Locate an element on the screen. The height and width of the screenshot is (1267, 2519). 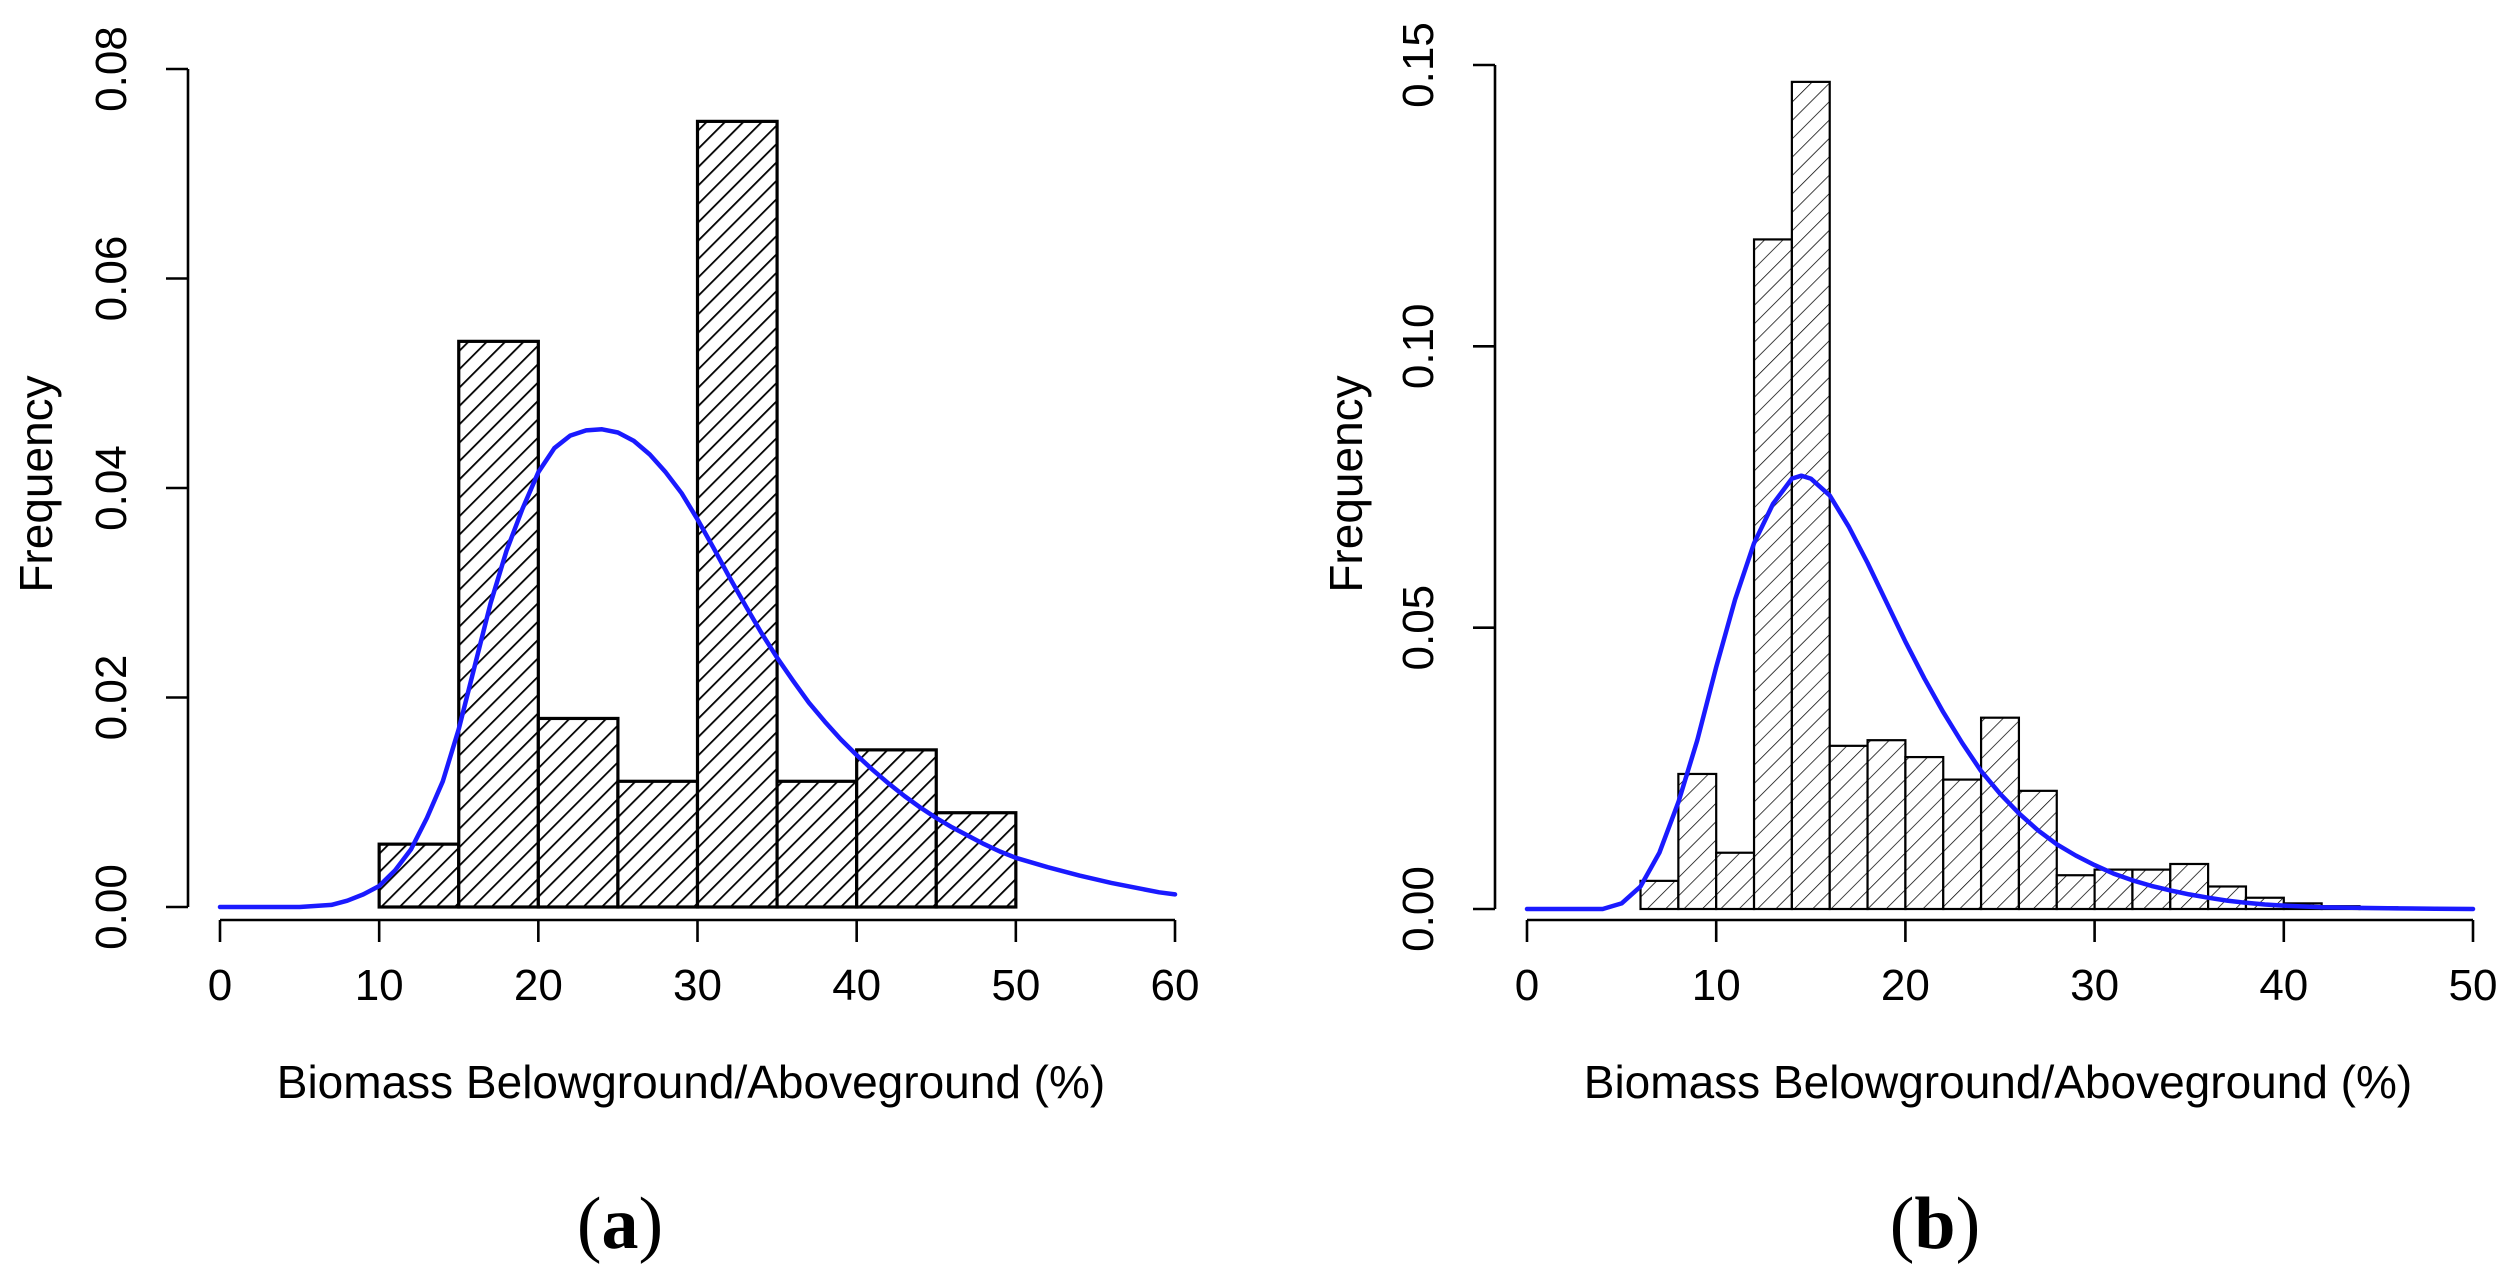
x-tick-label-b-2: 20 is located at coordinates (1905, 985).